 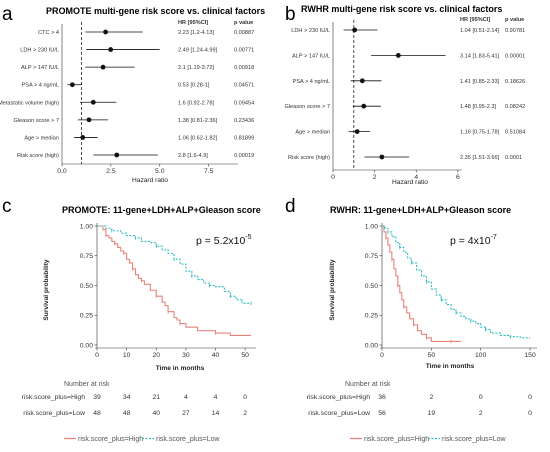 I want to click on p-text: 0.81899, so click(x=244, y=138).